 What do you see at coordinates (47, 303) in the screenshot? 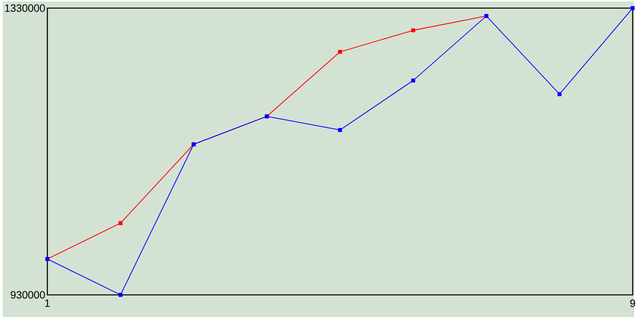
I see `x-tick-label: 1` at bounding box center [47, 303].